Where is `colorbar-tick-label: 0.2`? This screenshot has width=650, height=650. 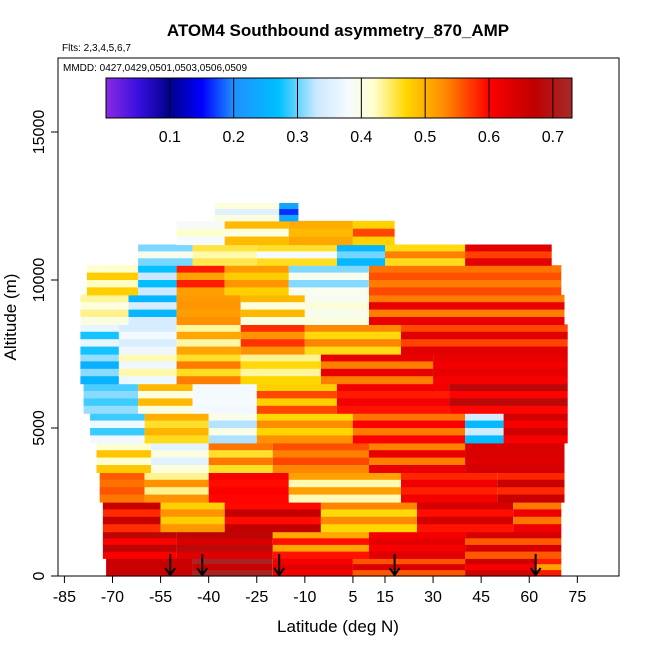
colorbar-tick-label: 0.2 is located at coordinates (234, 137).